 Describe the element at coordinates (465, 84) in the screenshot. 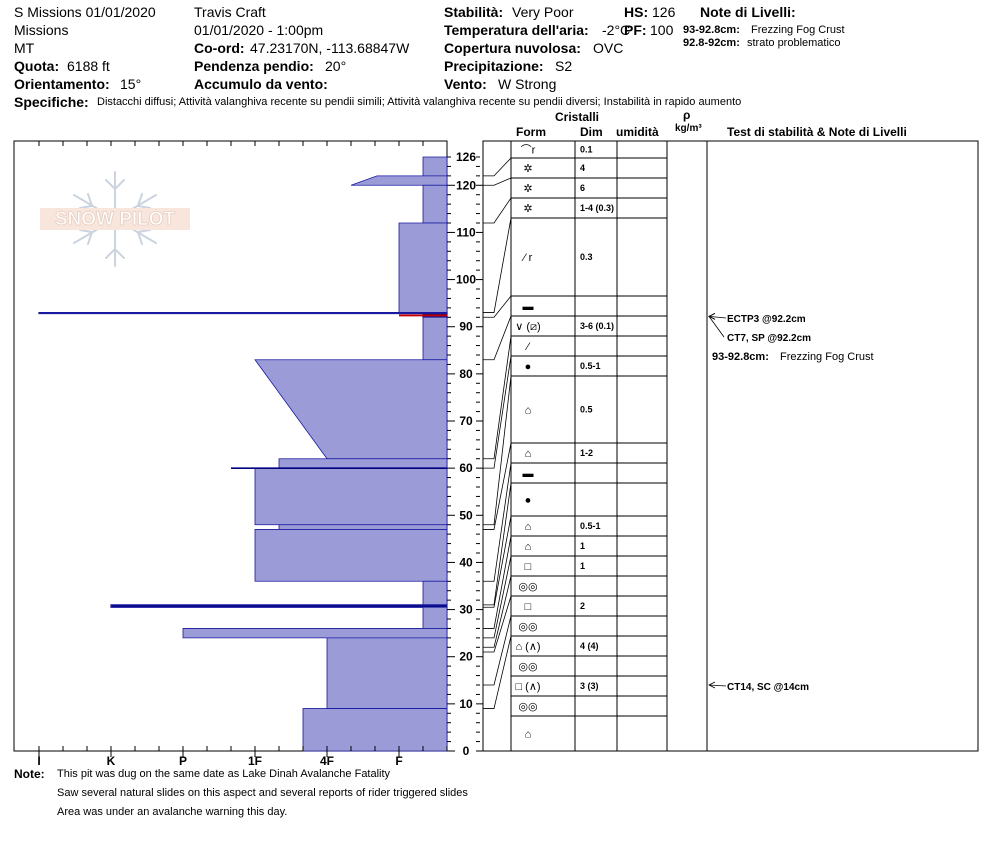

I see `wind-label: Vento:` at that location.